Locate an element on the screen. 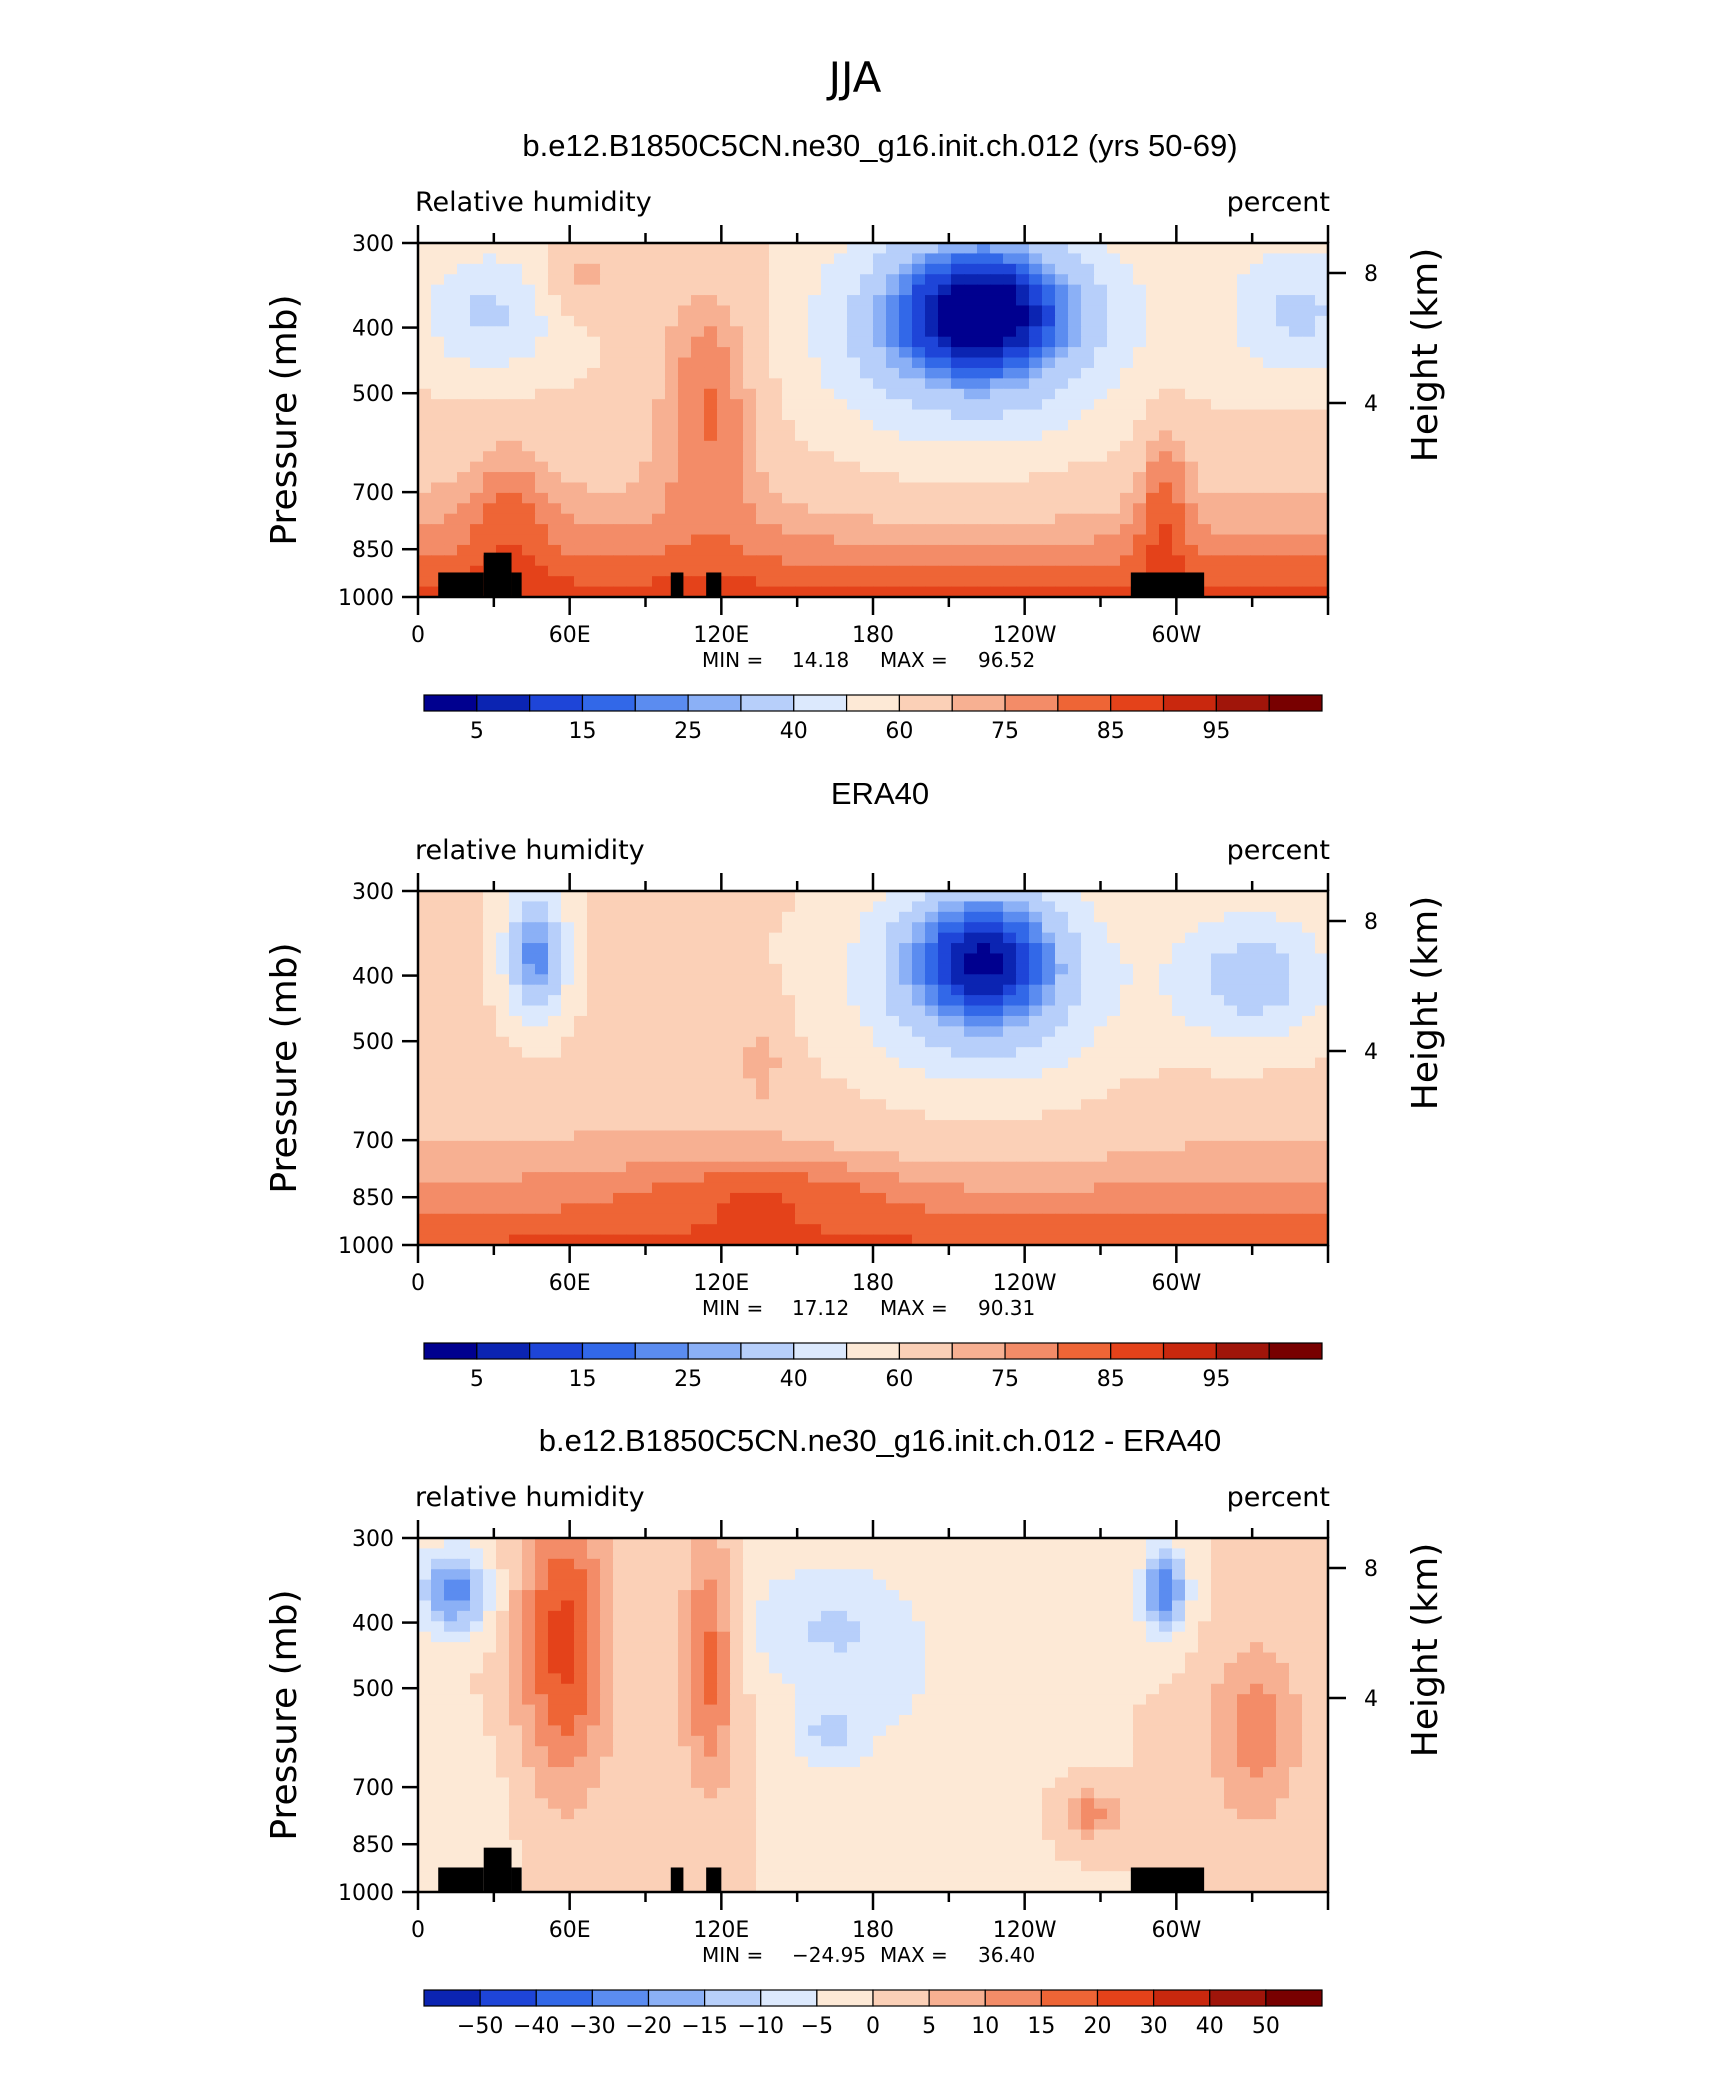  colorbar: 5 15 25 40 60 75 85 95 is located at coordinates (873, 719).